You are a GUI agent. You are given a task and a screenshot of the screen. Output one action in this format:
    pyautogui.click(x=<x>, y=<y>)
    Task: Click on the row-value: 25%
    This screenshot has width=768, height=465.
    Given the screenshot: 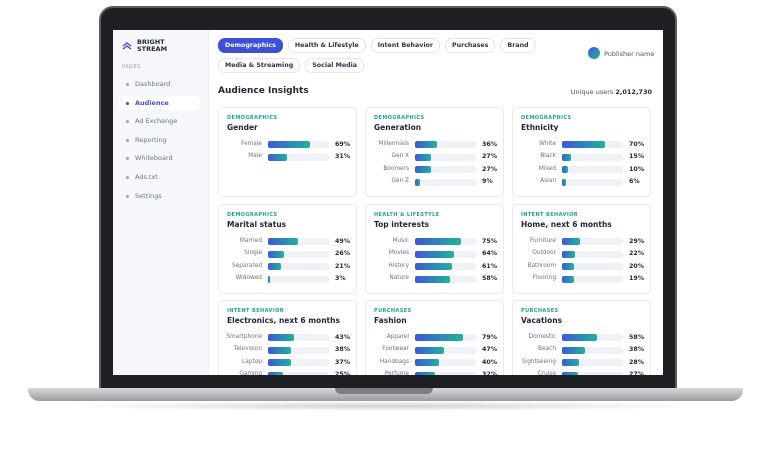 What is the action you would take?
    pyautogui.click(x=343, y=373)
    